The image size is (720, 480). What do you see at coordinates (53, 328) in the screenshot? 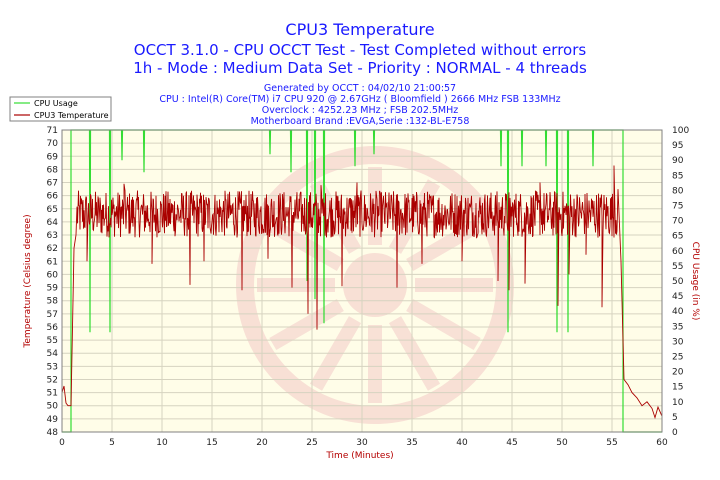
I see `y-left-tick-label: 56` at bounding box center [53, 328].